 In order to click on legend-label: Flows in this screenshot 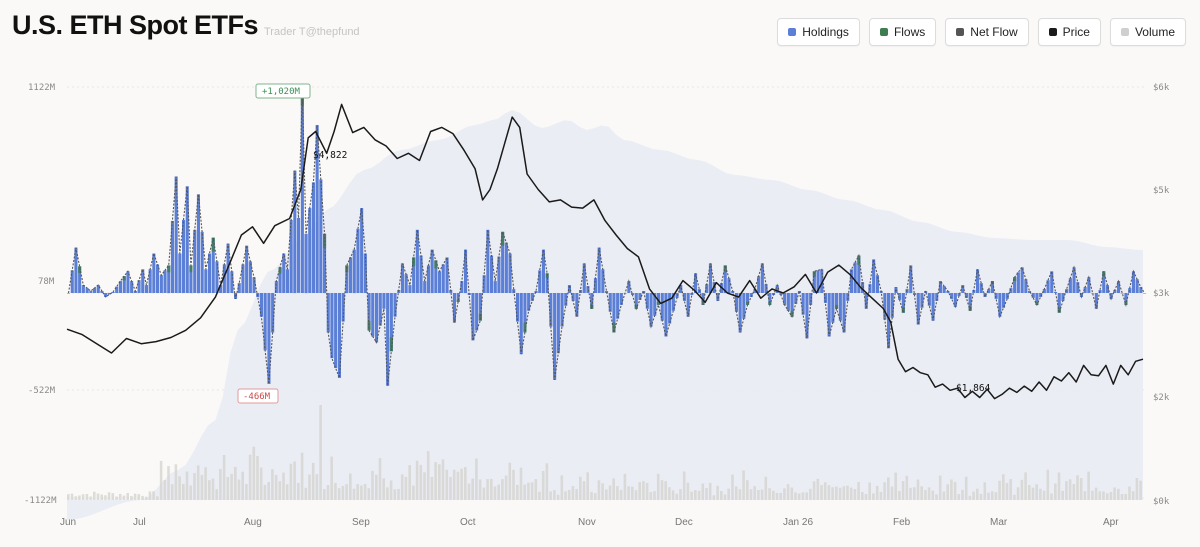, I will do `click(909, 32)`.